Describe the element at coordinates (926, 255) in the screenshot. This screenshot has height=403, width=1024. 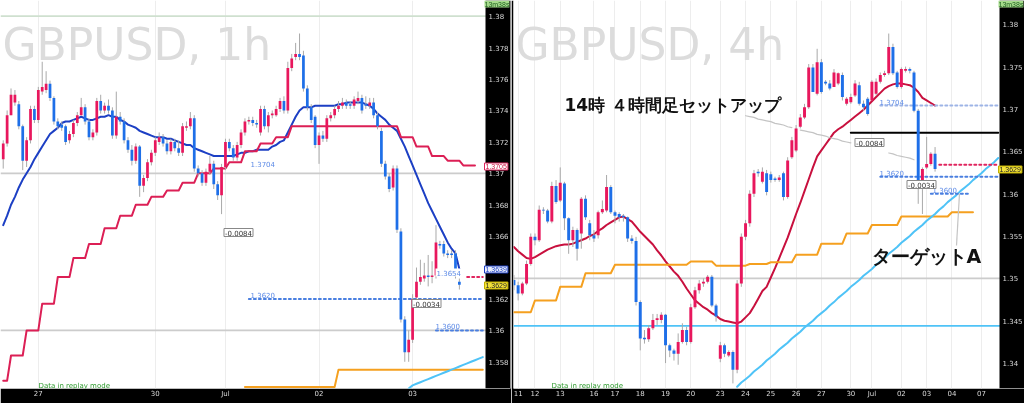
I see `annotation: ターゲットA` at that location.